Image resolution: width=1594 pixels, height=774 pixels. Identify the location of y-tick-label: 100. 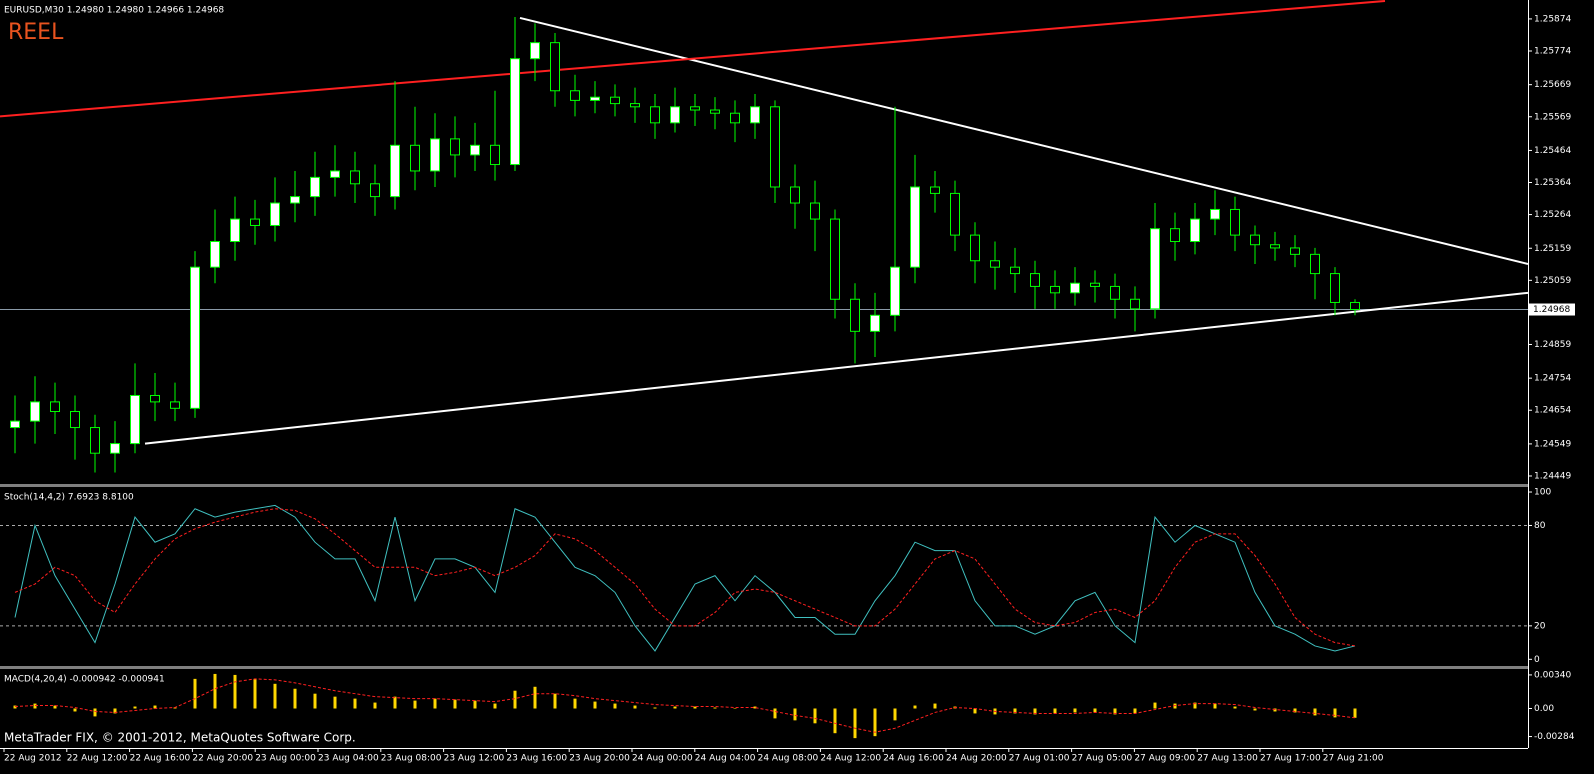
(1542, 493).